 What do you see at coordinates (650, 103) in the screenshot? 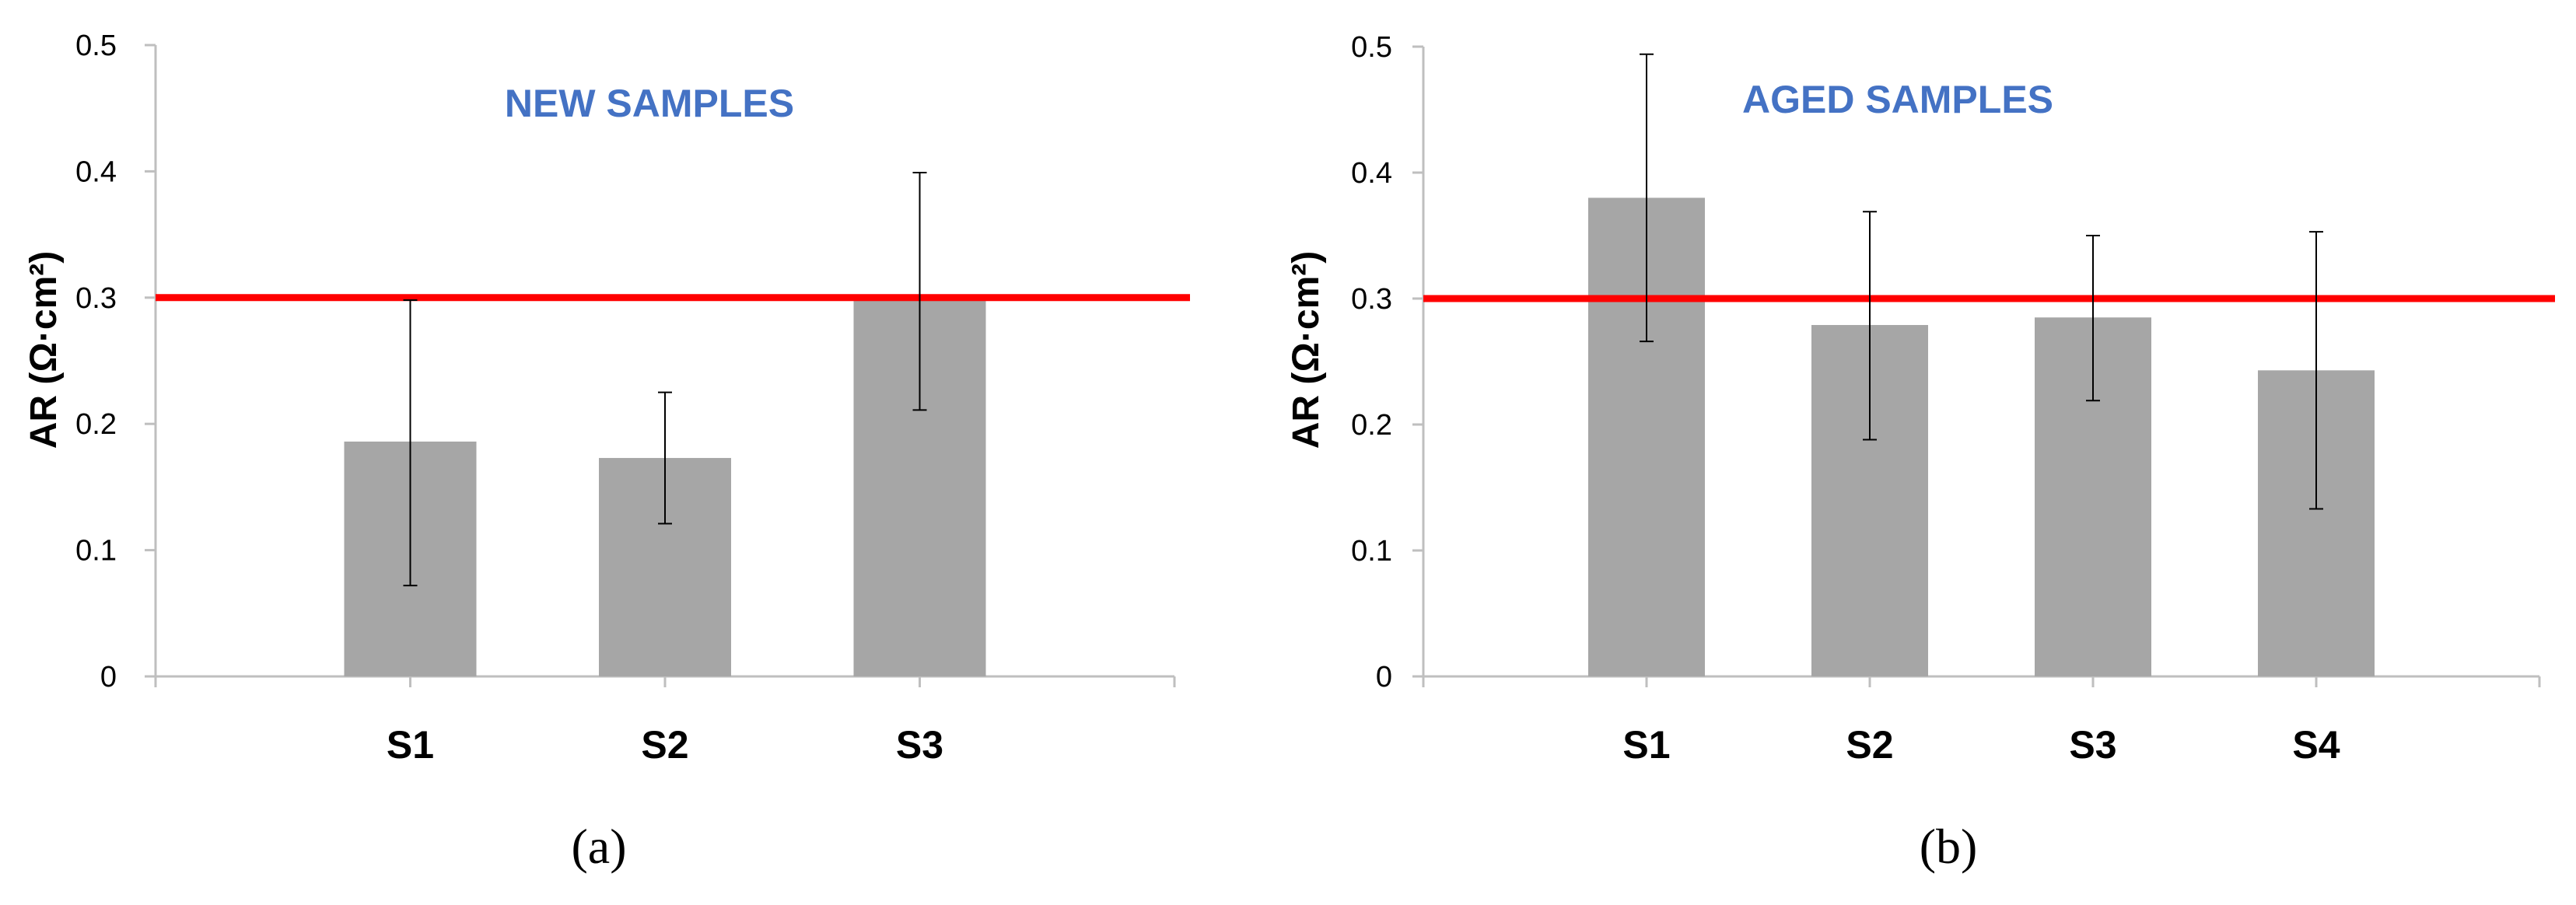
I see `chart-title: NEW SAMPLES` at bounding box center [650, 103].